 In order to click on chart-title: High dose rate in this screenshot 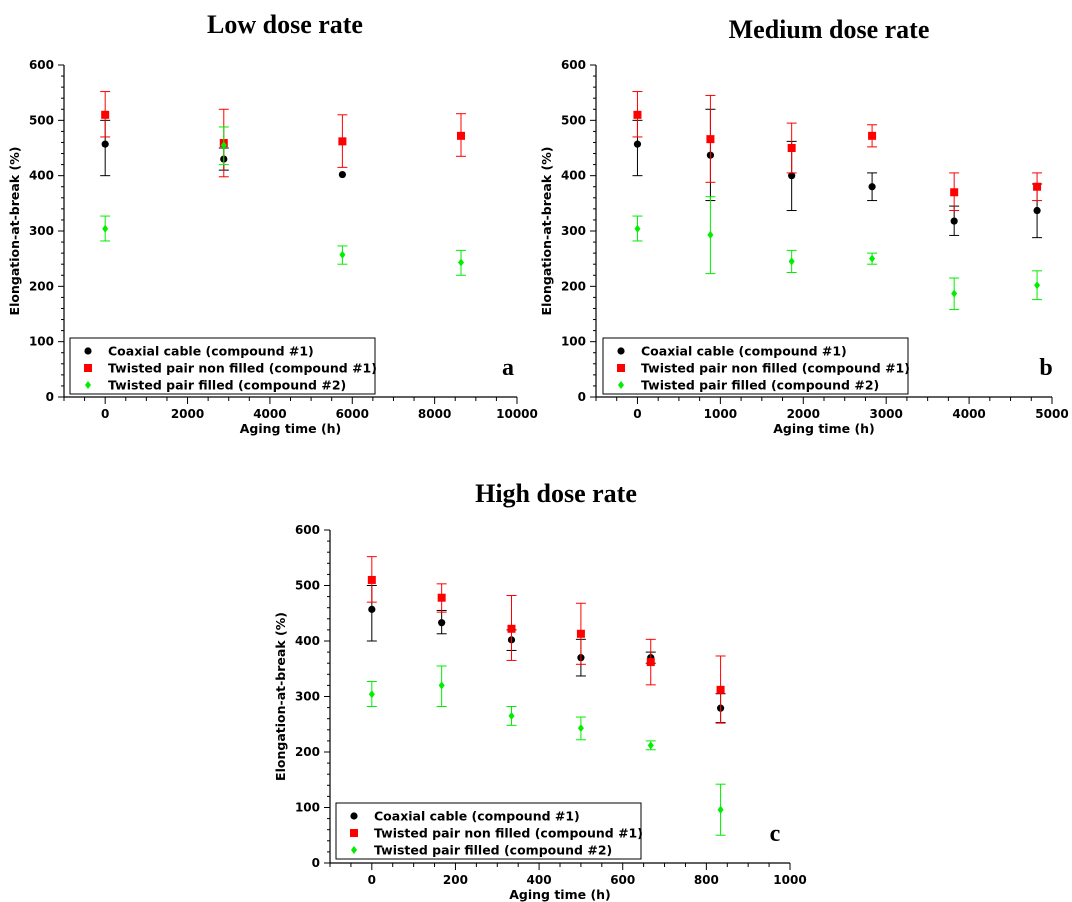, I will do `click(556, 493)`.